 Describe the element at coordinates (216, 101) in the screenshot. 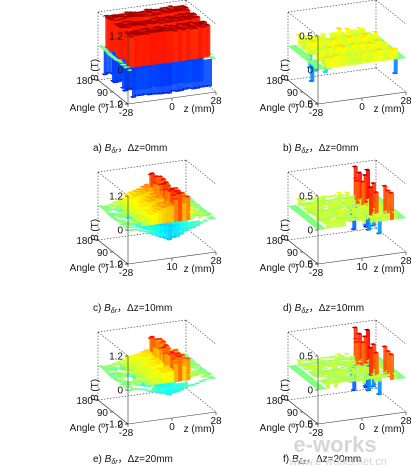

I see `z-tick-label: 28` at that location.